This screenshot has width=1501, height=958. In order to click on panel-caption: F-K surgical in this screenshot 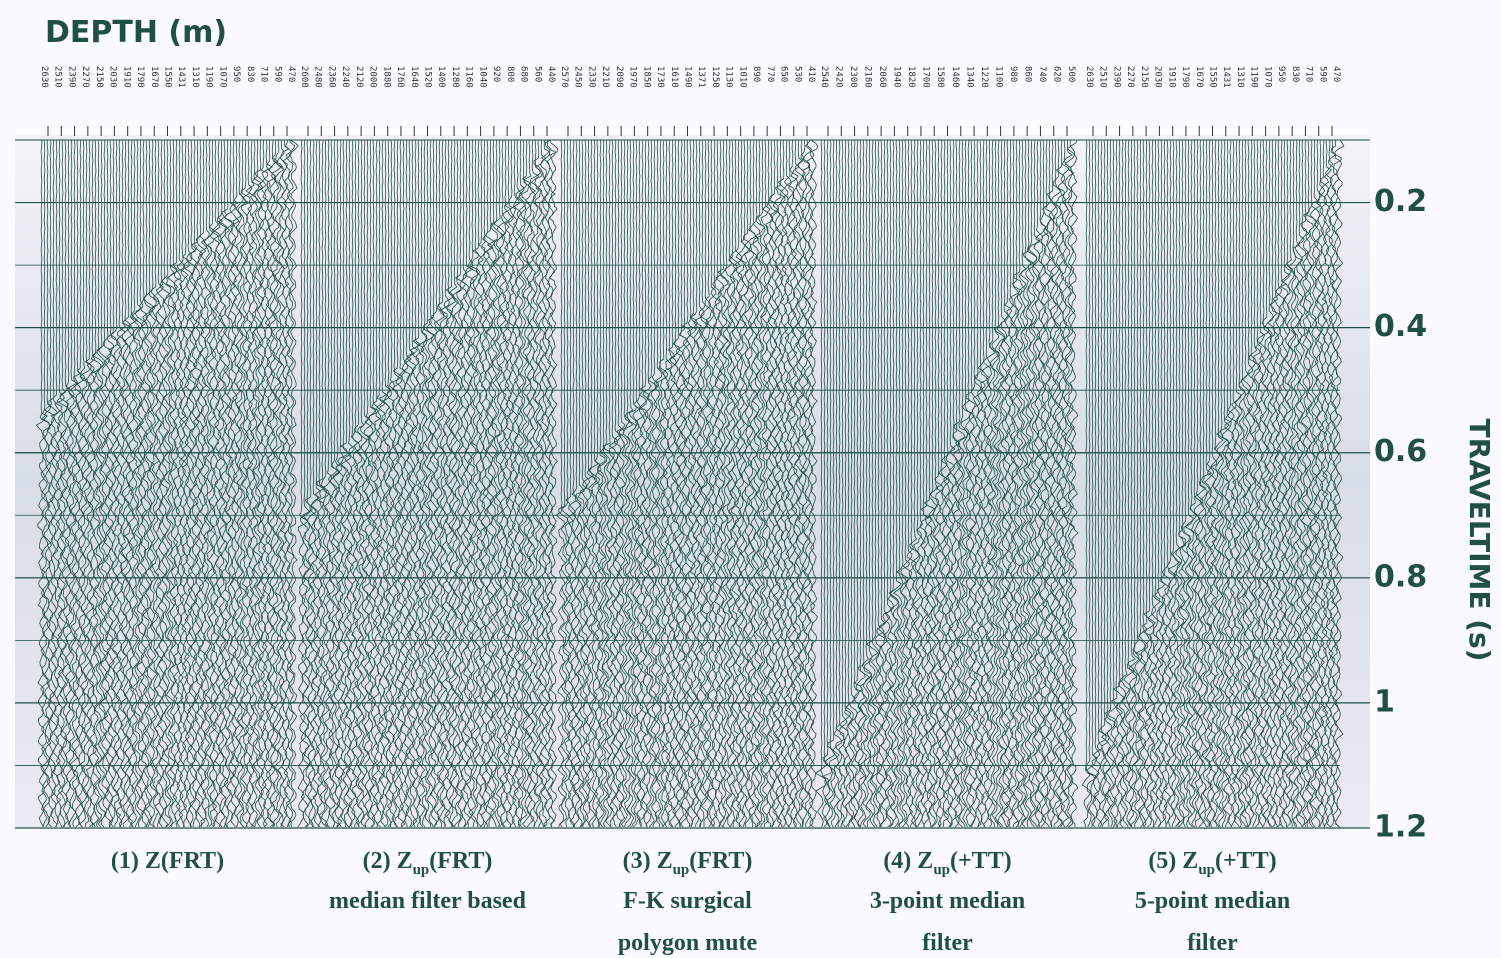, I will do `click(687, 901)`.